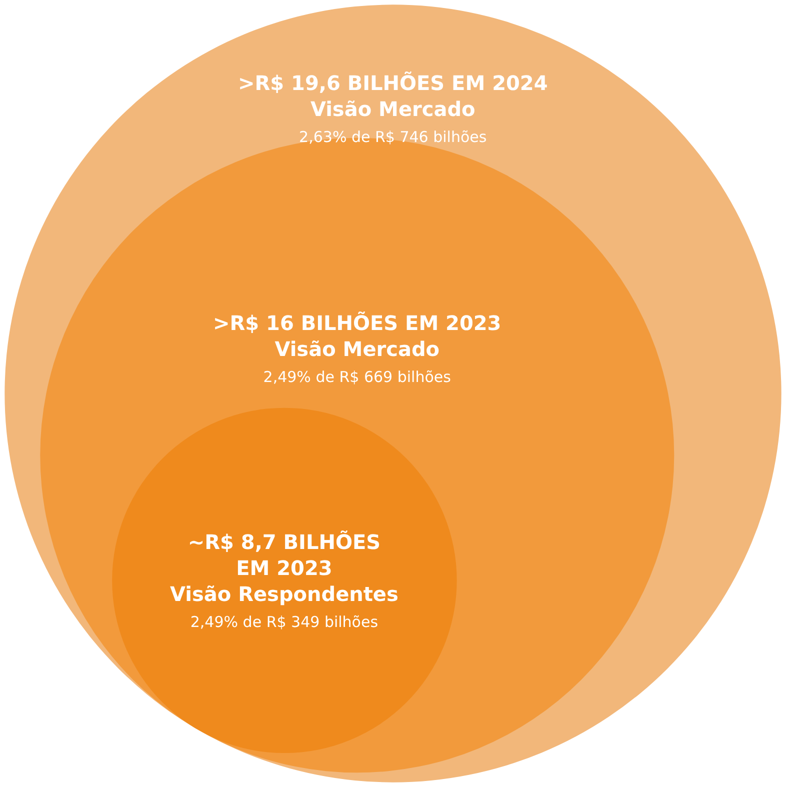  What do you see at coordinates (284, 555) in the screenshot?
I see `data-label: ~R$ 8,7 BILHÕES EM 2023` at bounding box center [284, 555].